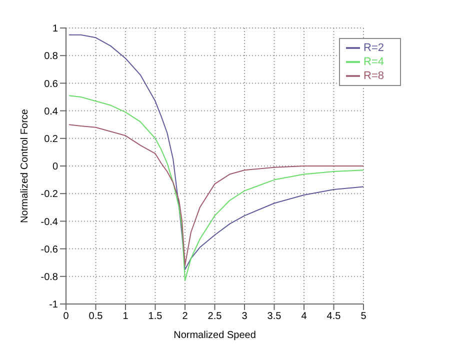 This screenshot has width=474, height=357. Describe the element at coordinates (374, 76) in the screenshot. I see `legend-label: R=8` at that location.